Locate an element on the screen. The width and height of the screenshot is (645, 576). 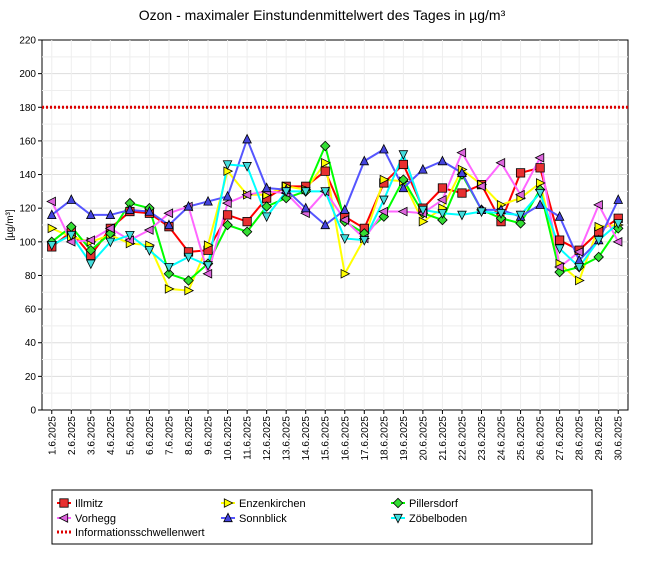
x-tick-label: 16.6.2025 is located at coordinates (345, 438).